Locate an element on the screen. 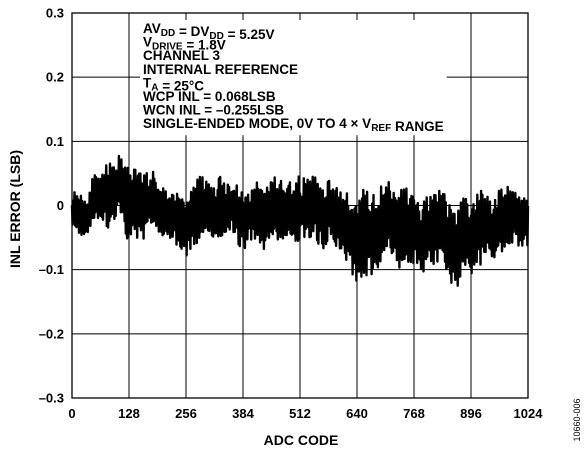 The height and width of the screenshot is (453, 586). x-tick-labels: 0 128 256 384 512 640 768 896 1024 is located at coordinates (305, 413).